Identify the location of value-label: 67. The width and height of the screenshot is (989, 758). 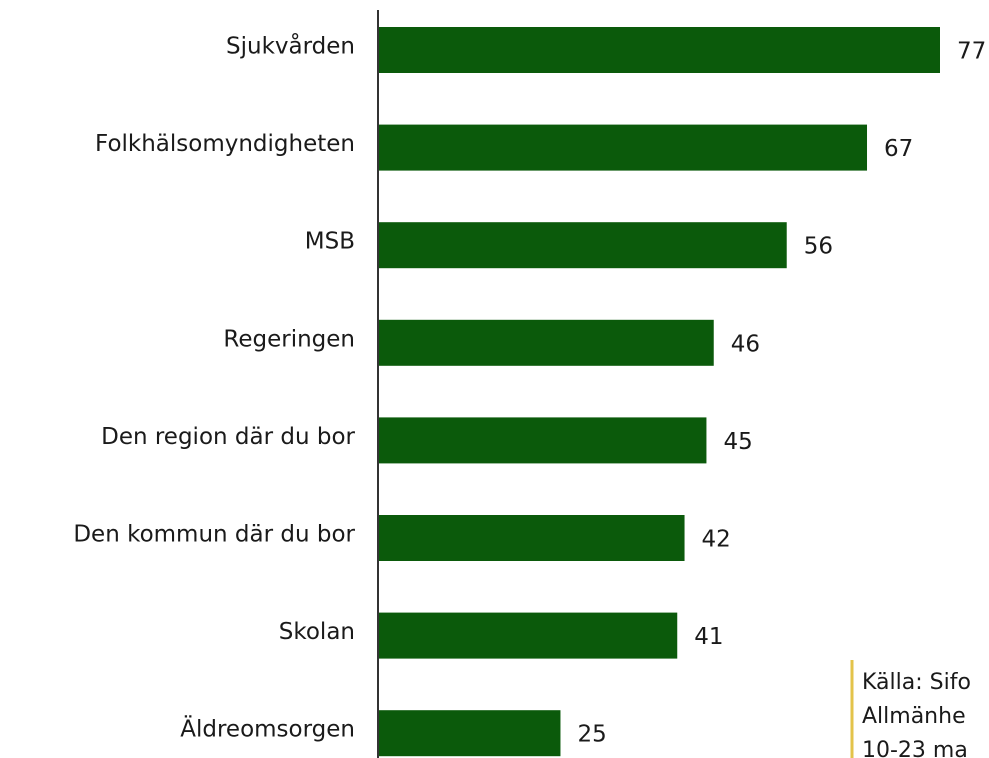
(898, 149).